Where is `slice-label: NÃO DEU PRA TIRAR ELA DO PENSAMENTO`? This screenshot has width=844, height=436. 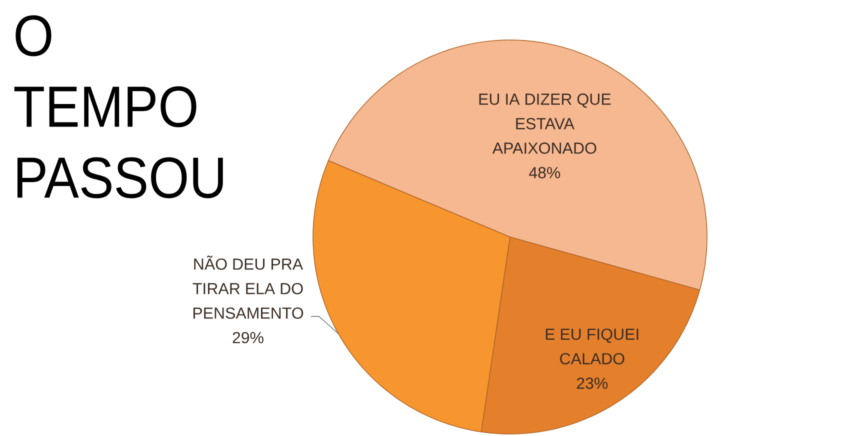
slice-label: NÃO DEU PRA TIRAR ELA DO PENSAMENTO is located at coordinates (248, 287).